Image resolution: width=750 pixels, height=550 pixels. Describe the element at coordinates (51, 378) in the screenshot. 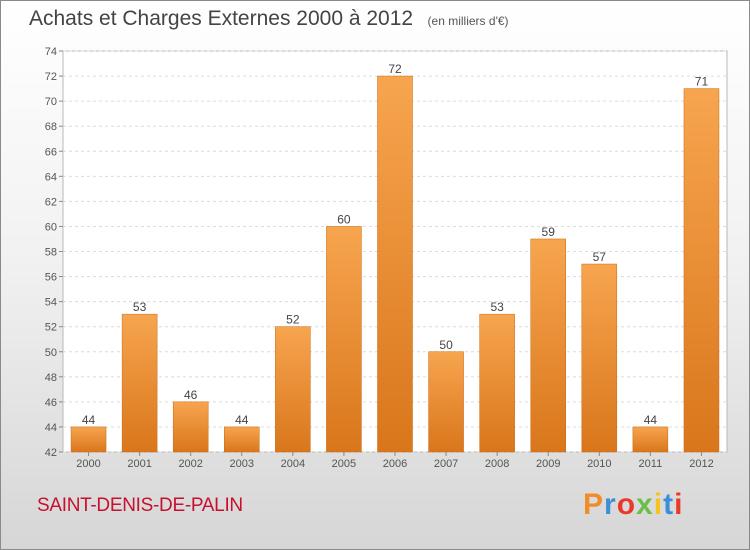

I see `y-tick-label: 48` at that location.